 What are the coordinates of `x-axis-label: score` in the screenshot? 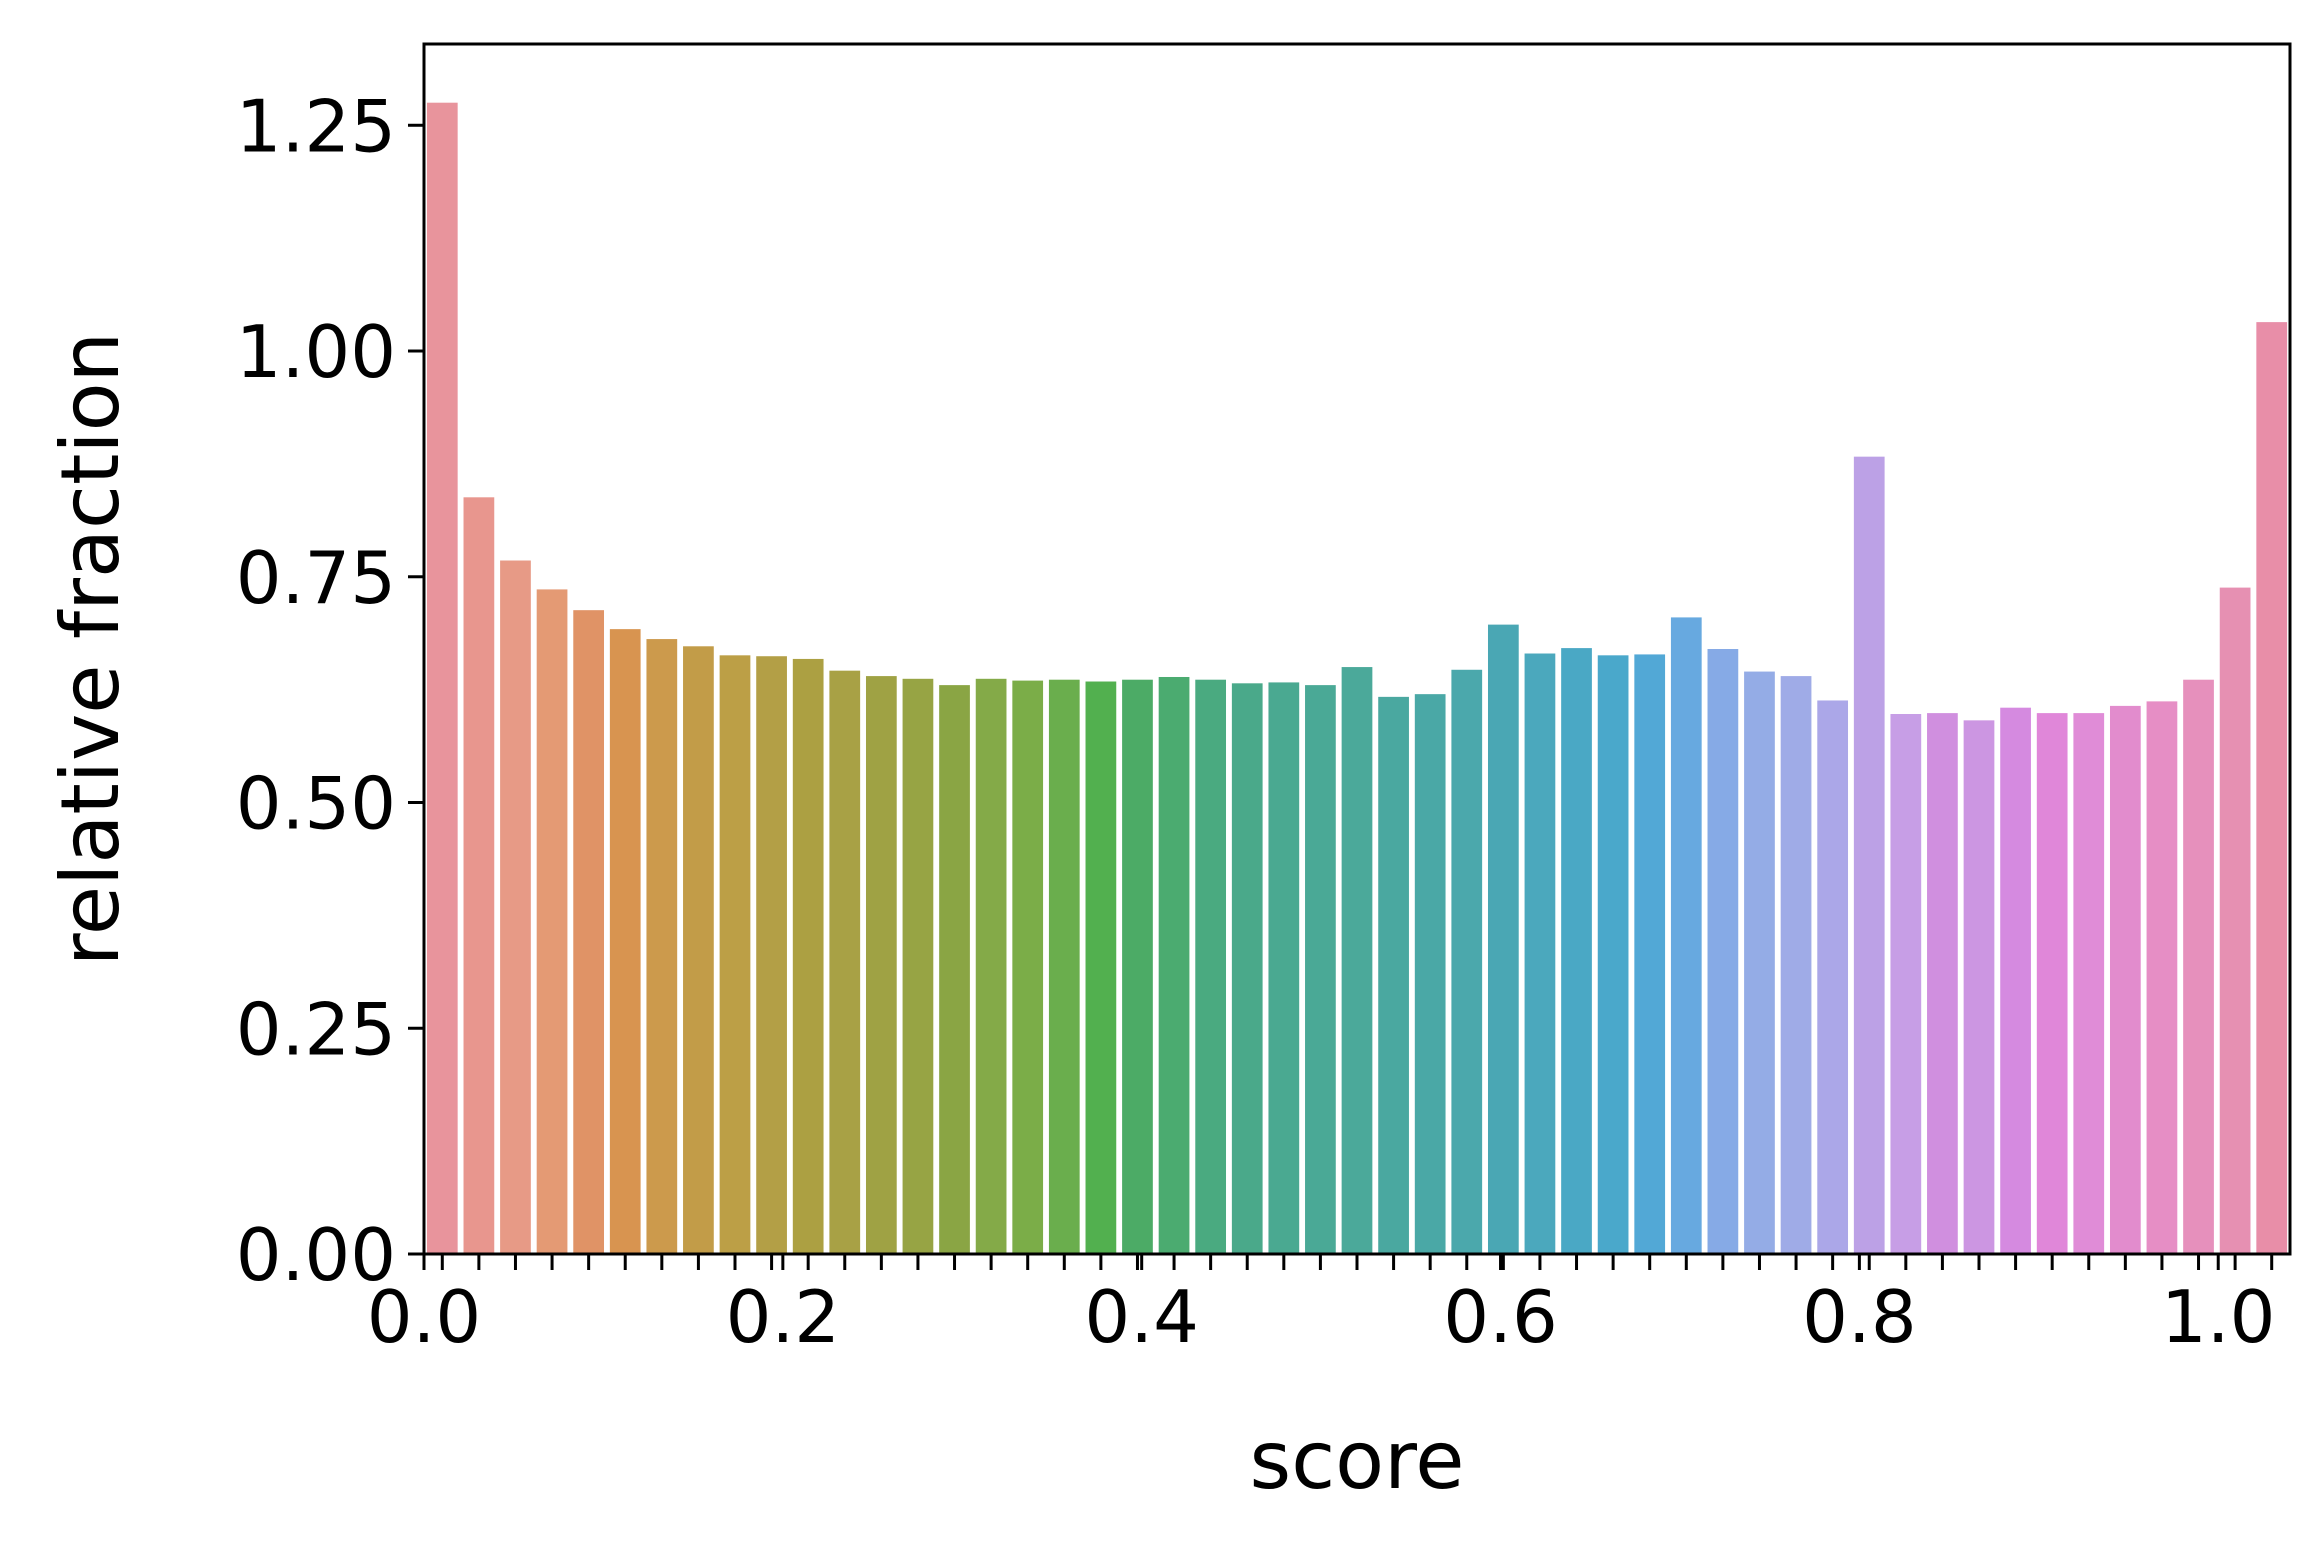 It's located at (1357, 1460).